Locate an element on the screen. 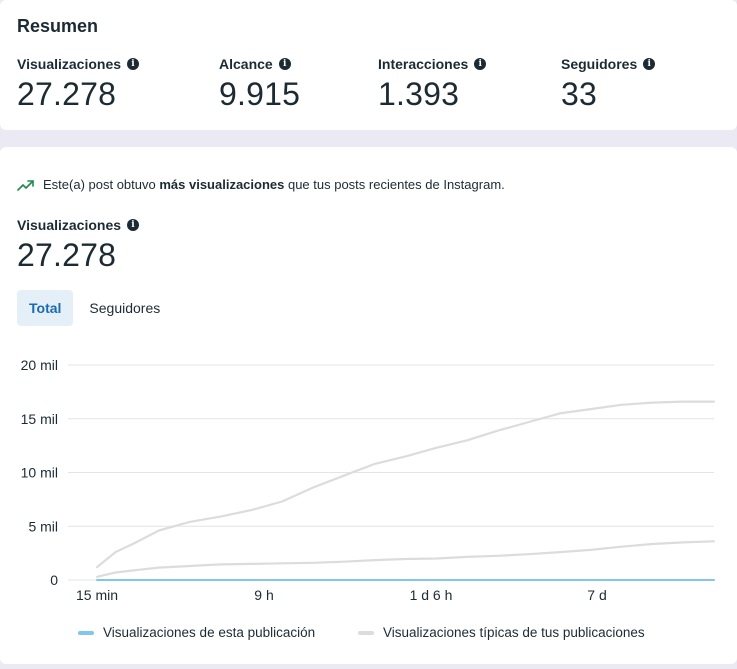  x-tick-label: 9 h is located at coordinates (263, 595).